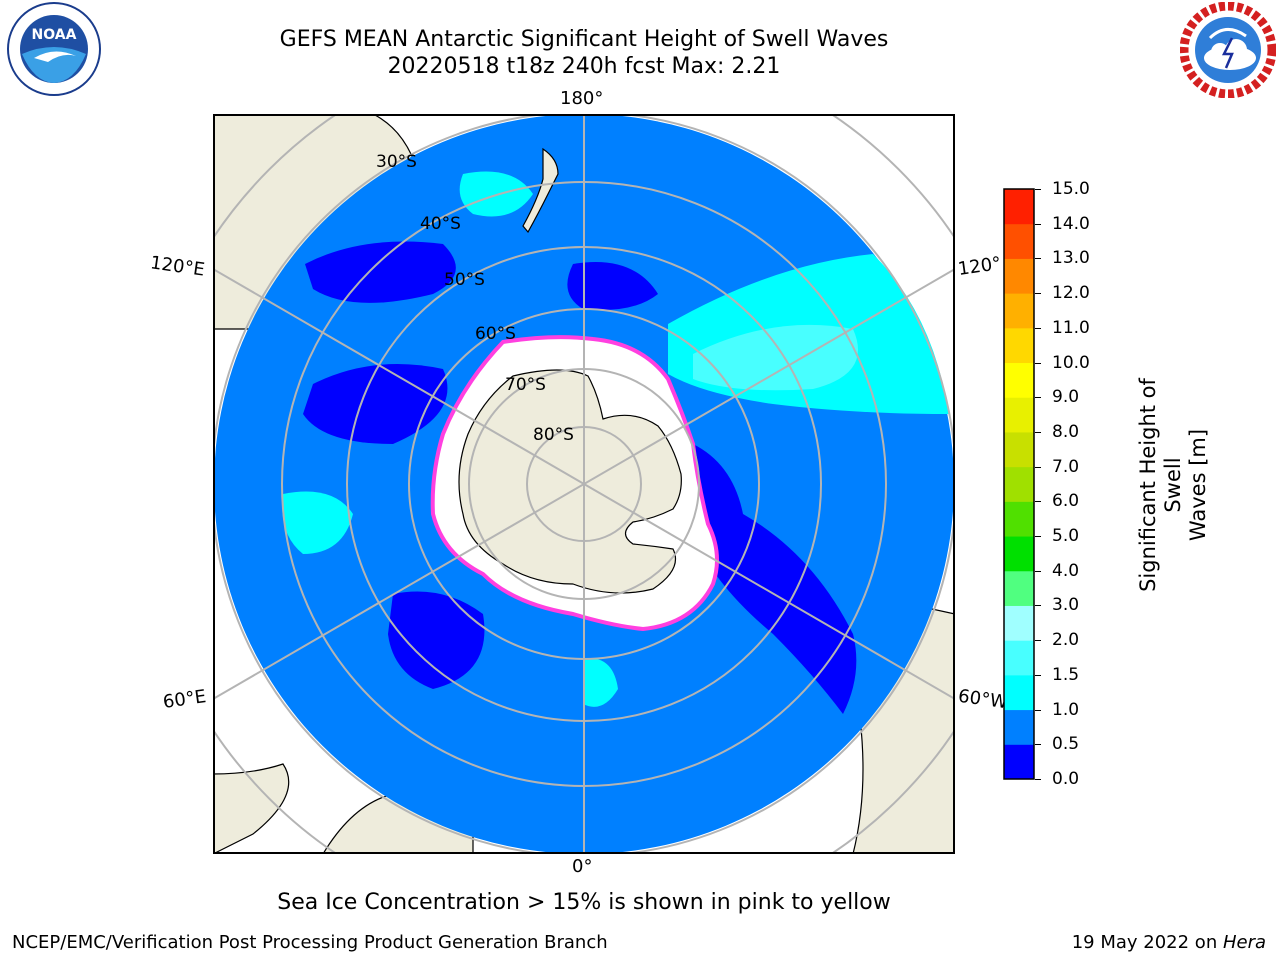 The image size is (1280, 960). What do you see at coordinates (979, 266) in the screenshot?
I see `lon-label-upper-right: 120°` at bounding box center [979, 266].